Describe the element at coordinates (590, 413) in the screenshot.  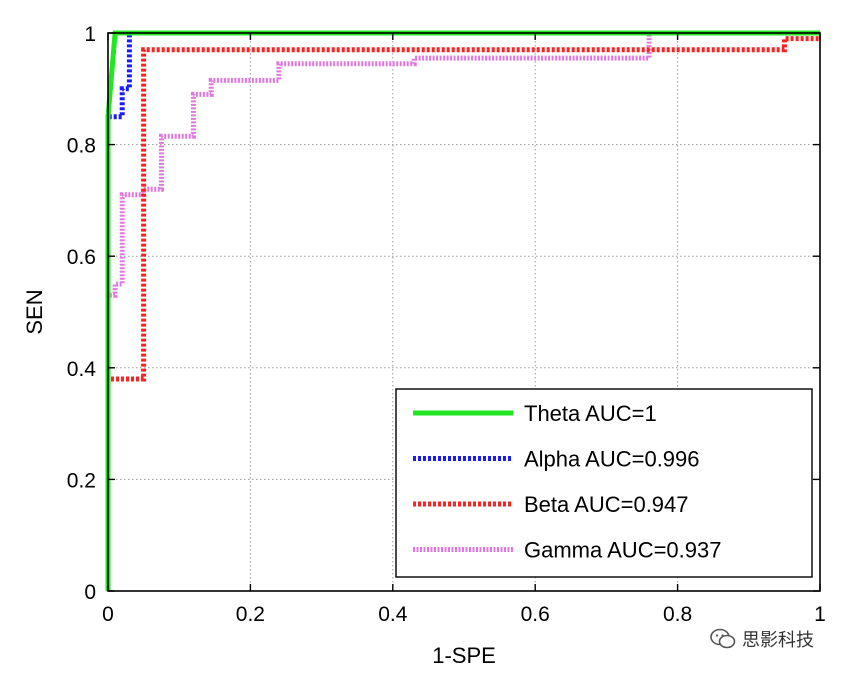
I see `legend-label: Theta AUC=1` at that location.